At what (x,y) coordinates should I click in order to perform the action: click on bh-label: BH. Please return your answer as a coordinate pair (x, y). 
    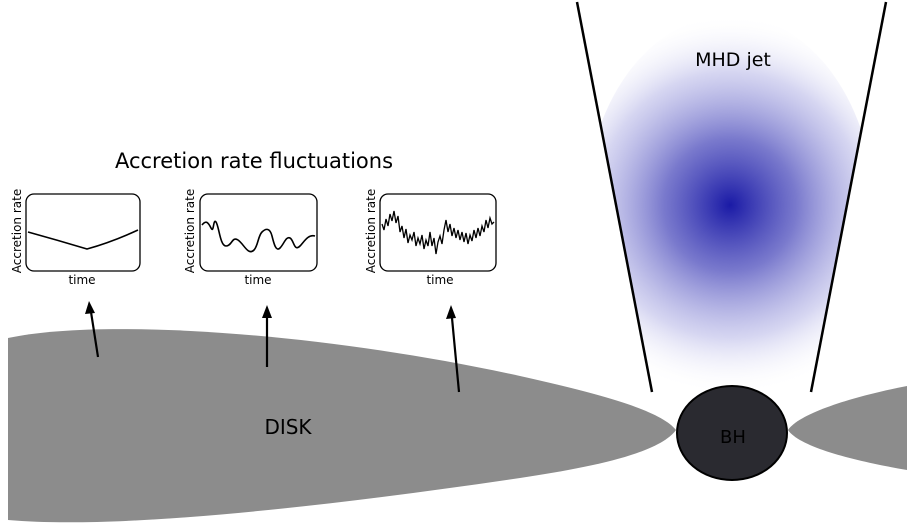
    Looking at the image, I should click on (733, 437).